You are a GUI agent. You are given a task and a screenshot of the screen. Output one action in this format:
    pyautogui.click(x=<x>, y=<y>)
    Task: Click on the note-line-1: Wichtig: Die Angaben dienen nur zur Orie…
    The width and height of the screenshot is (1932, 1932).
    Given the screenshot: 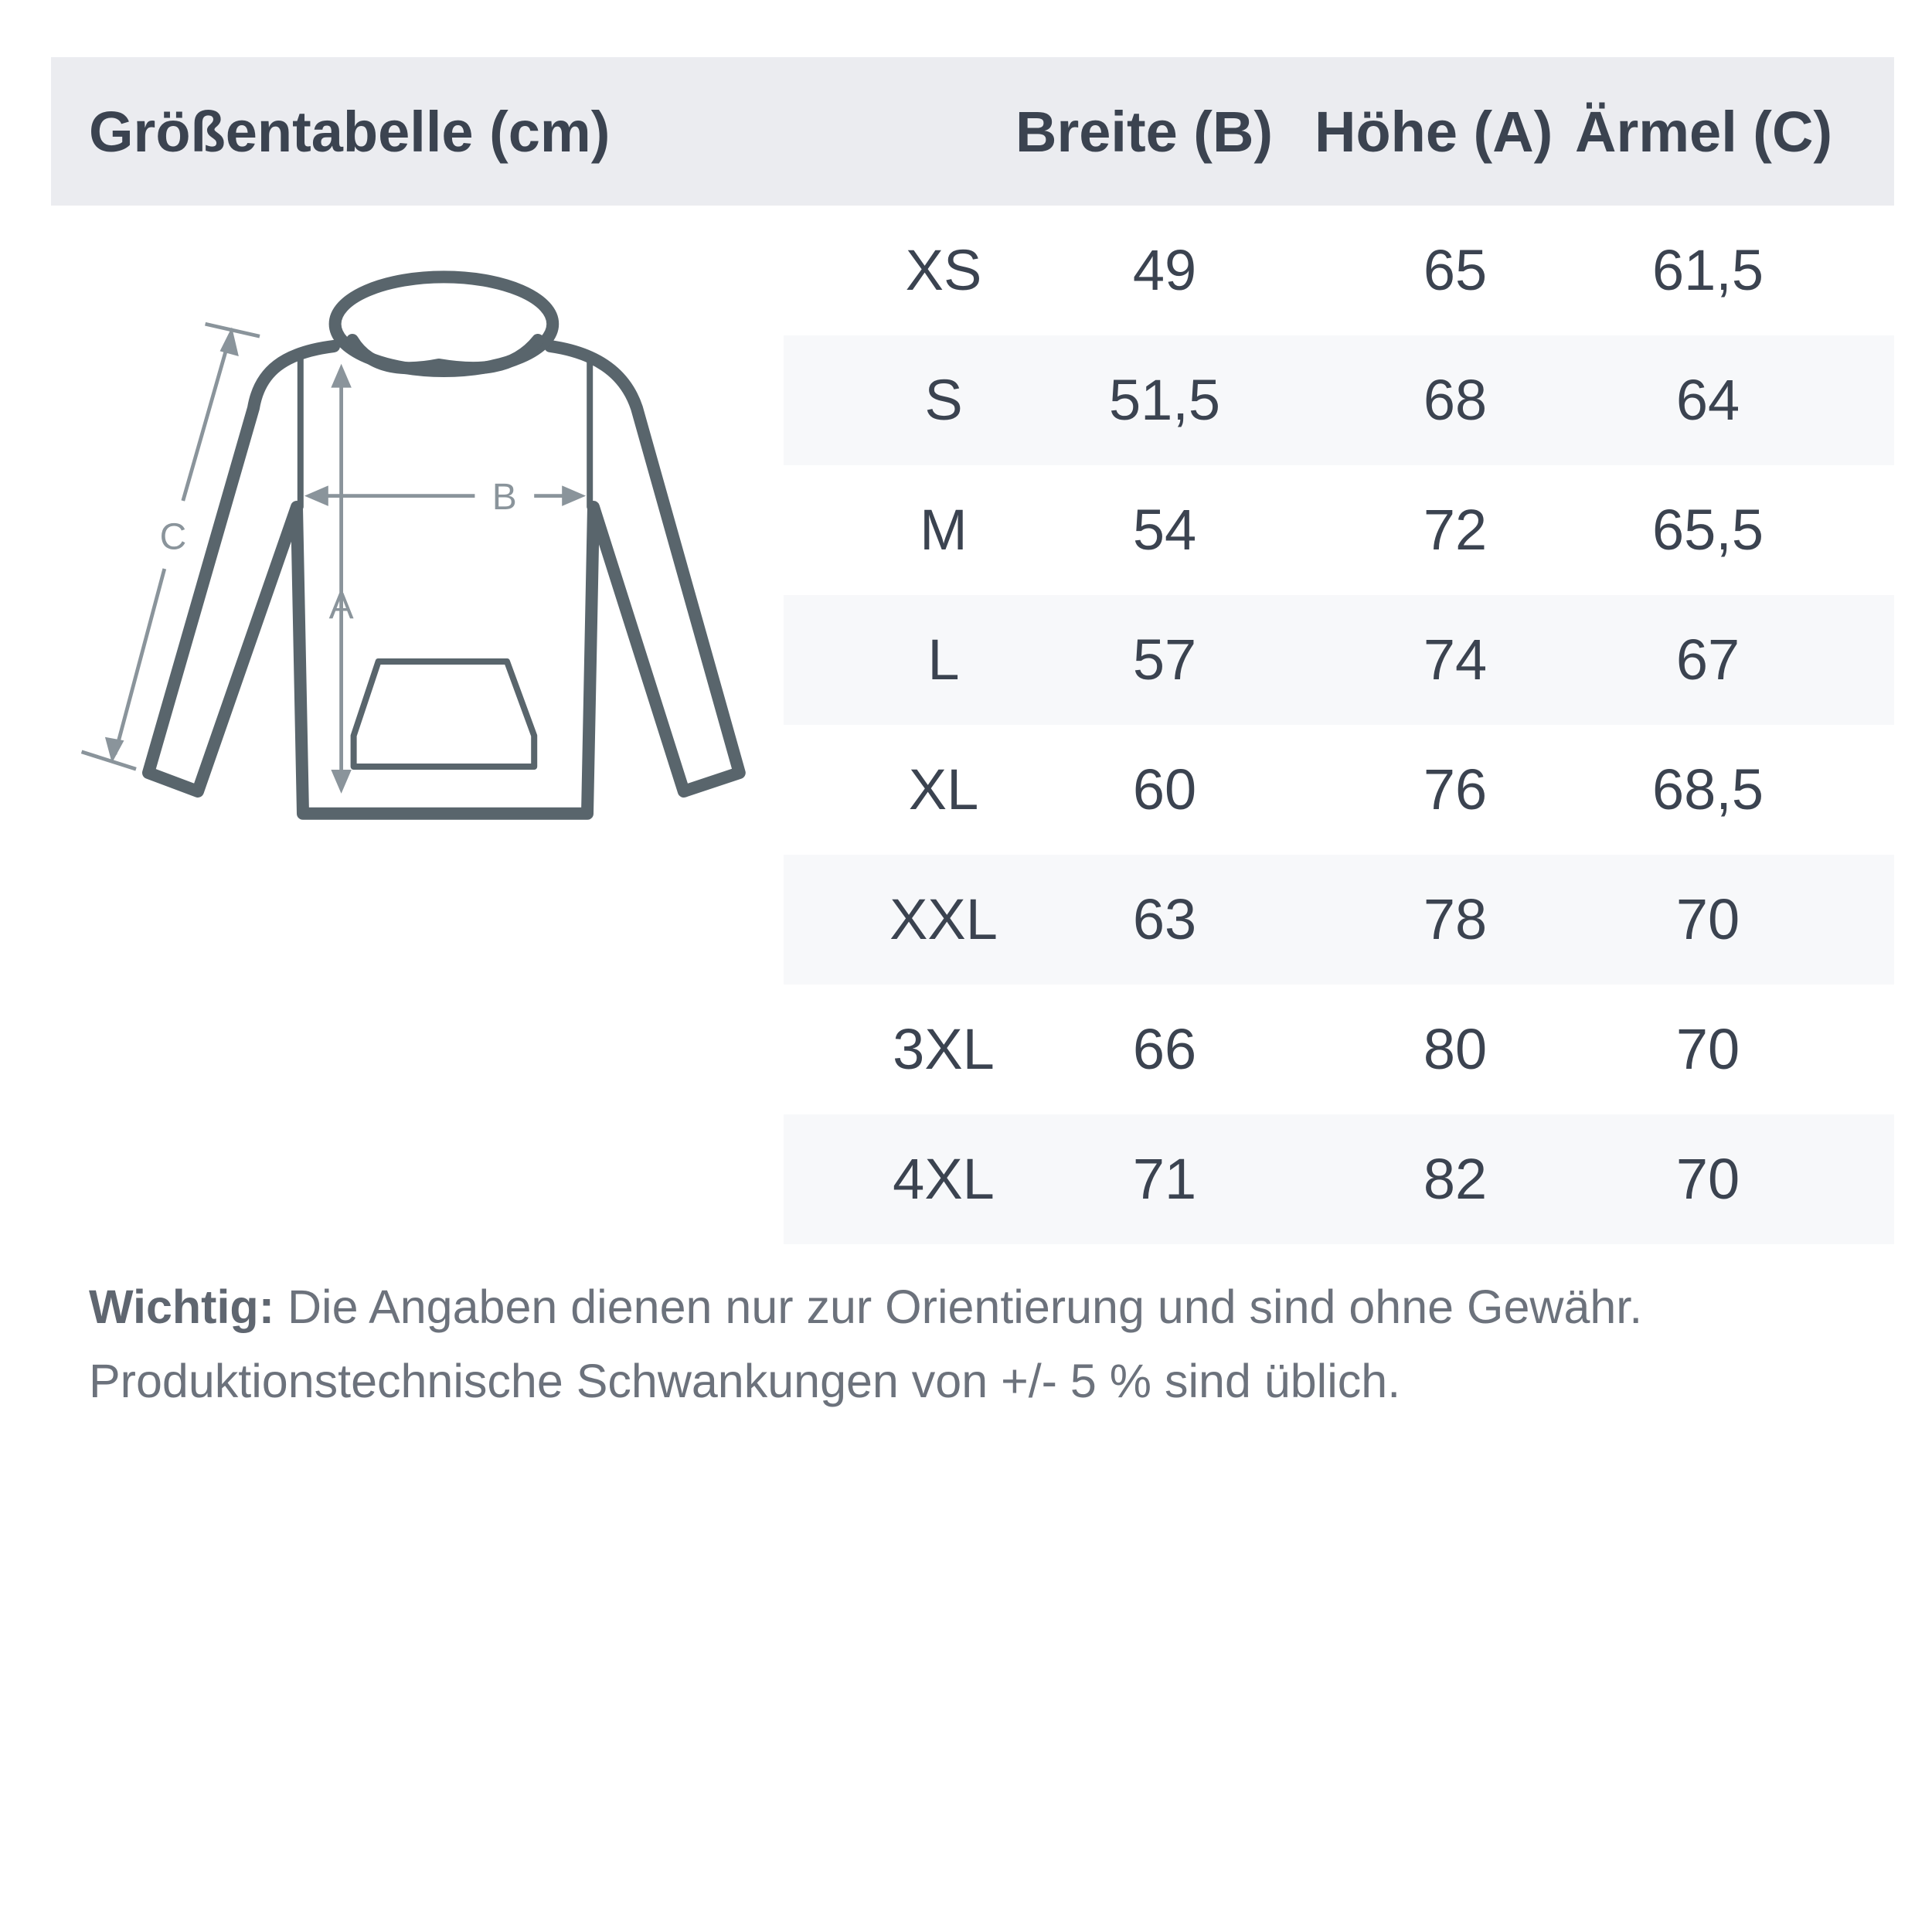 What is the action you would take?
    pyautogui.click(x=865, y=1307)
    